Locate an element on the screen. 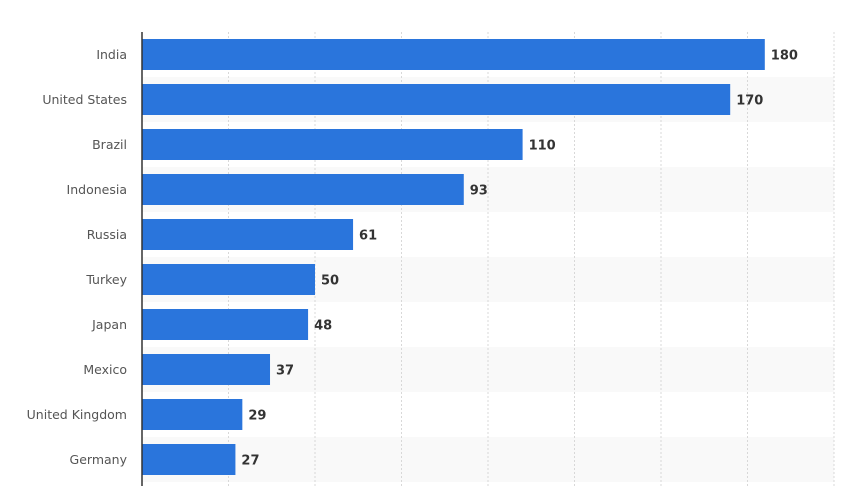  category-label: Russia is located at coordinates (107, 234).